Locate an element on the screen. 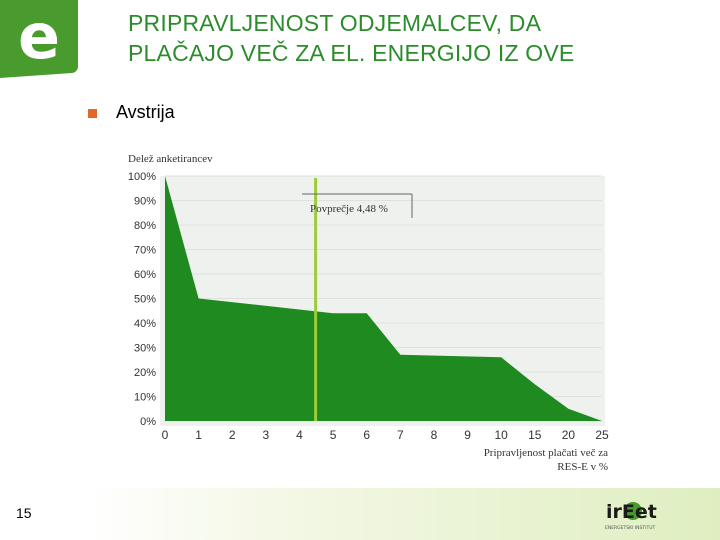 This screenshot has height=540, width=720. x-tick-label: 25 is located at coordinates (602, 435).